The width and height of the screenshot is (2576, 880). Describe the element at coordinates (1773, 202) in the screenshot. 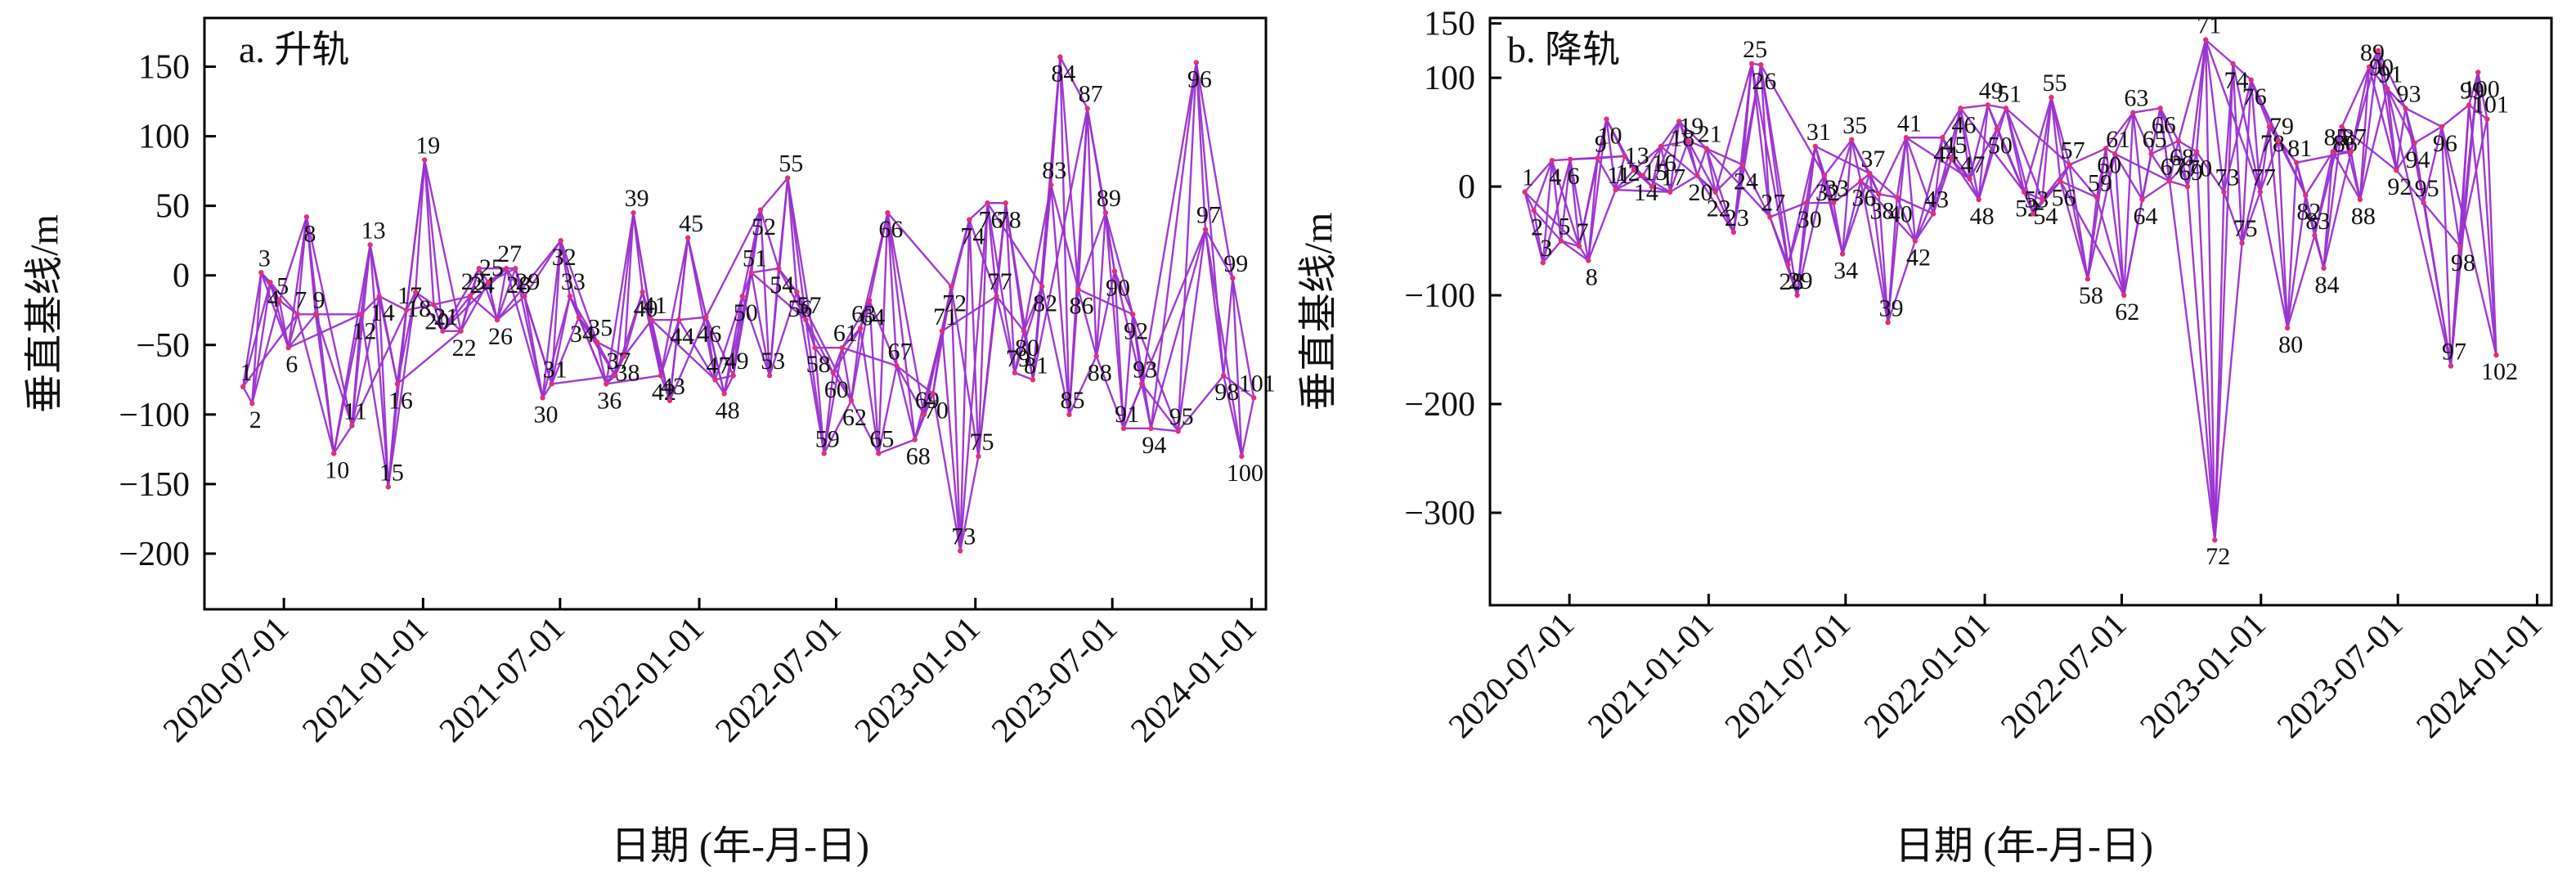

I see `point-label: 27` at that location.